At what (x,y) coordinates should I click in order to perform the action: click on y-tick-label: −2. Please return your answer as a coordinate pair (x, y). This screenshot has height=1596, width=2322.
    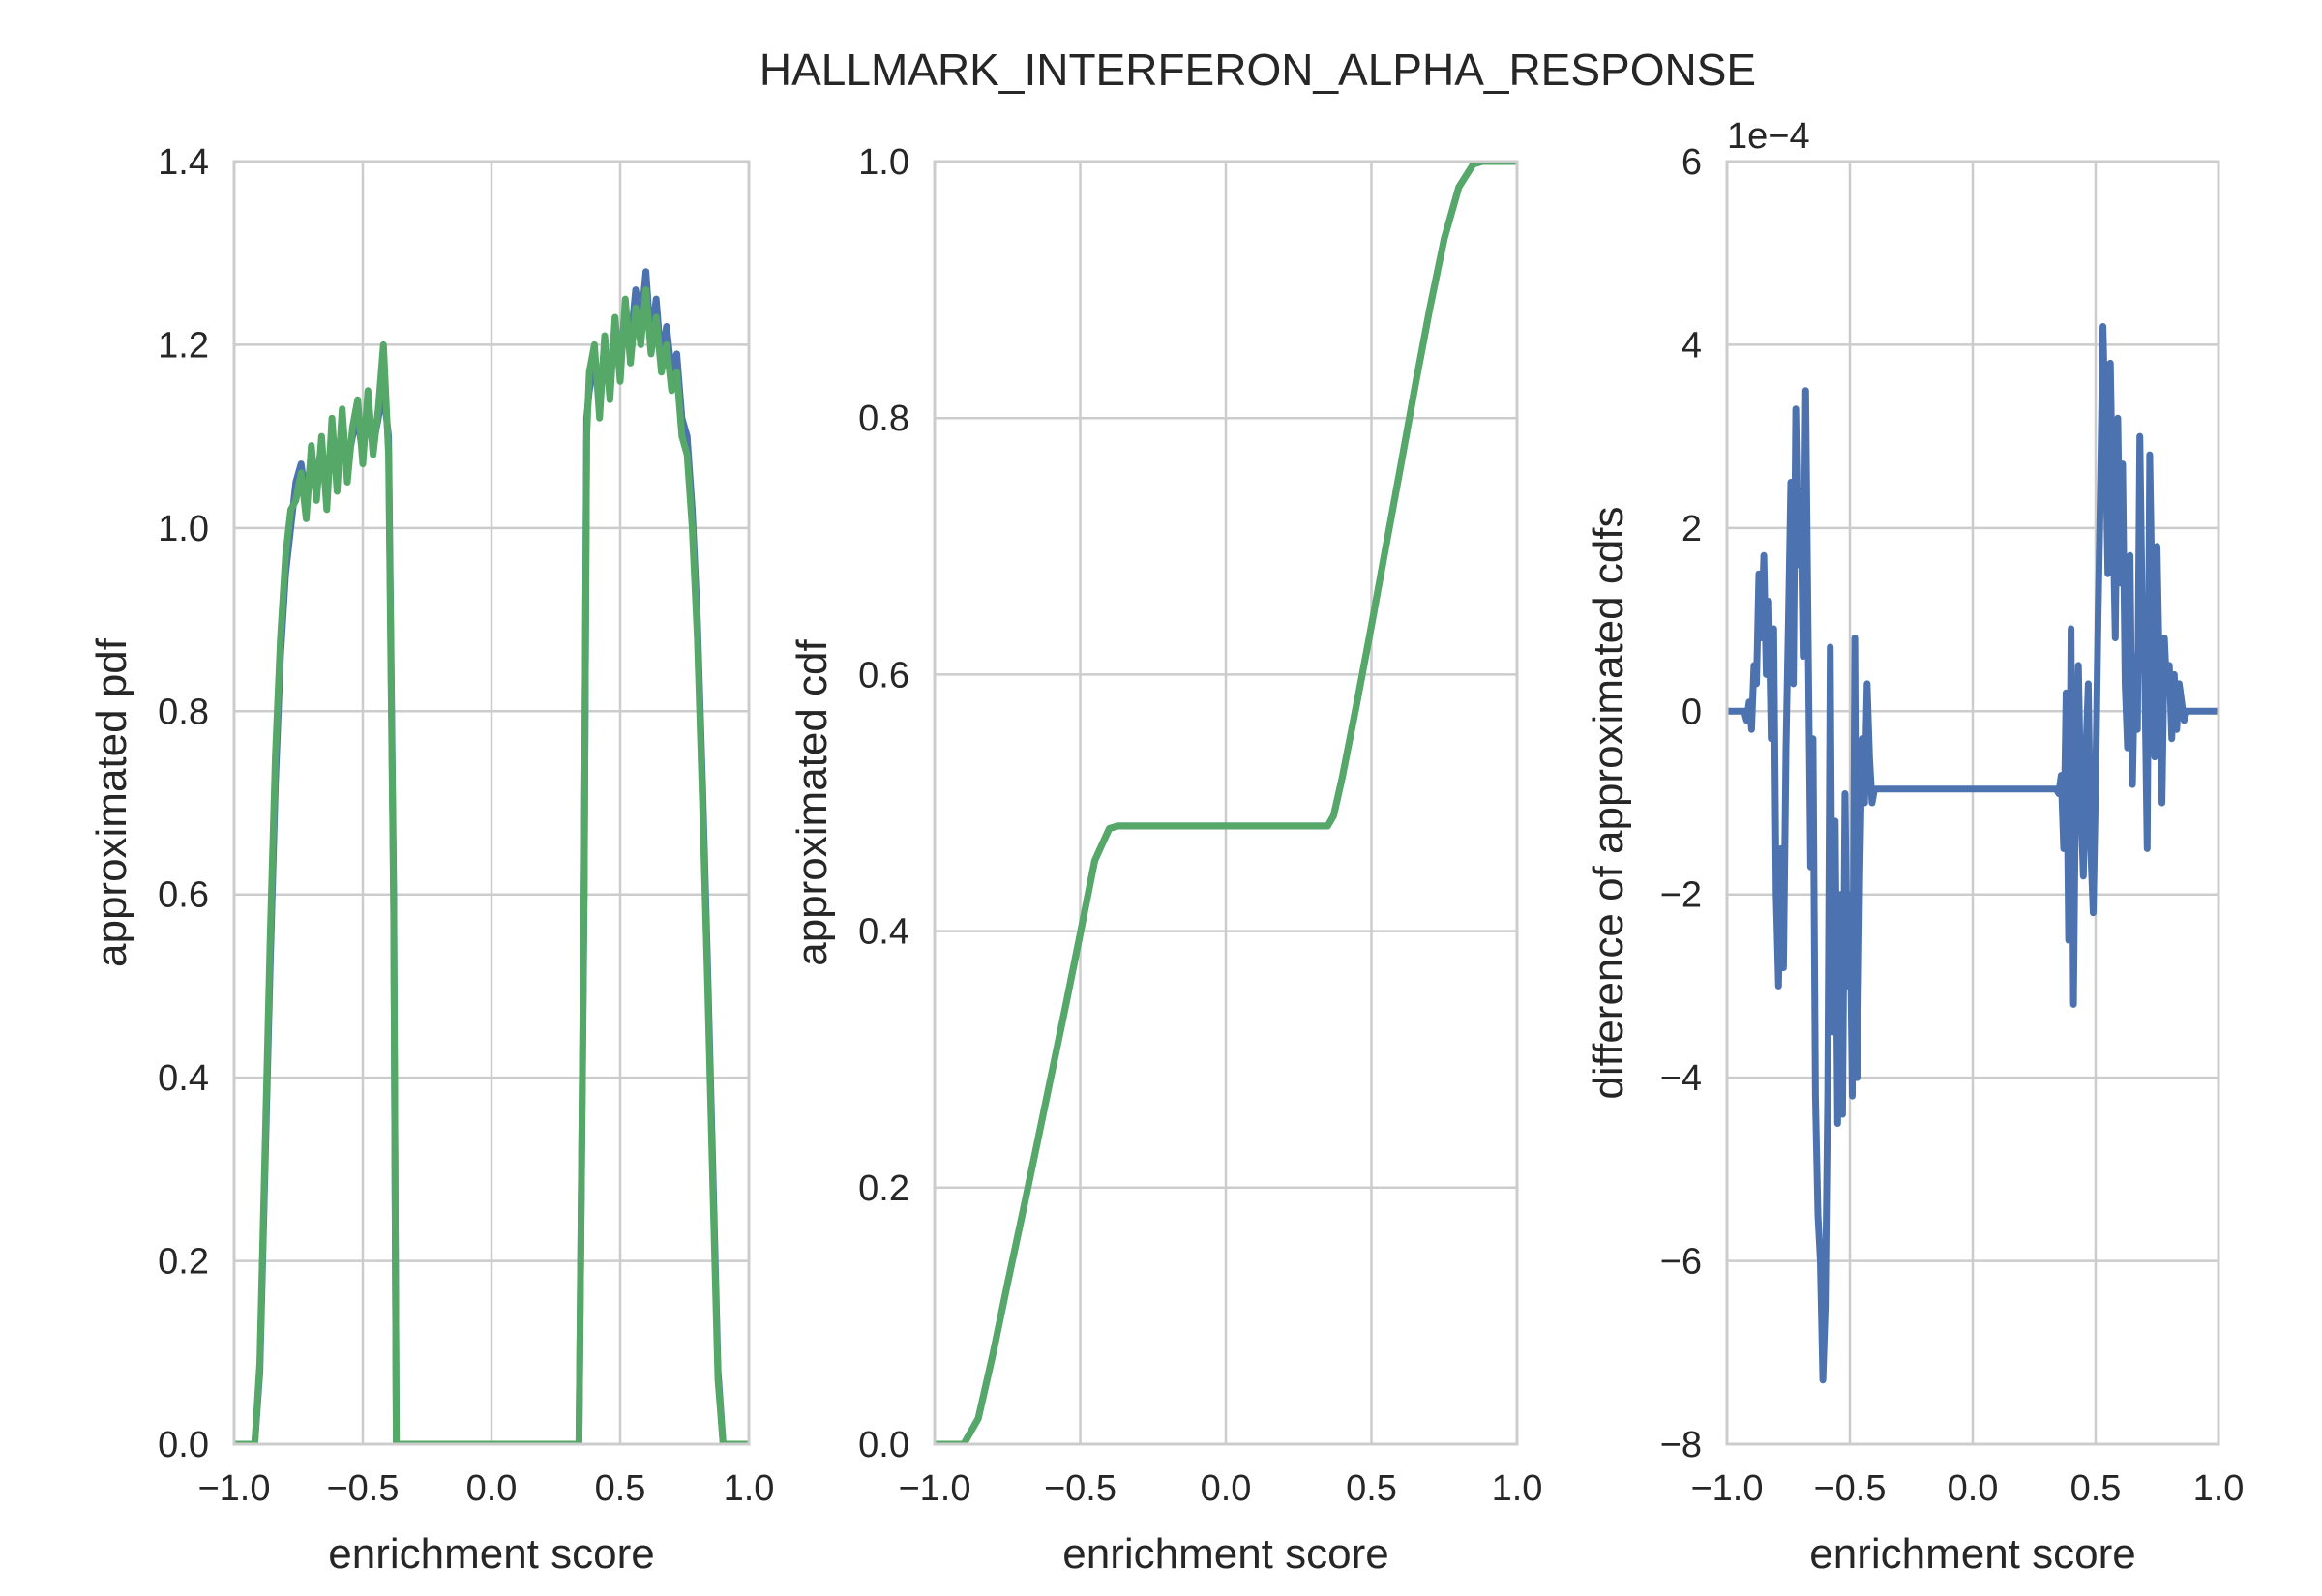
    Looking at the image, I should click on (1681, 895).